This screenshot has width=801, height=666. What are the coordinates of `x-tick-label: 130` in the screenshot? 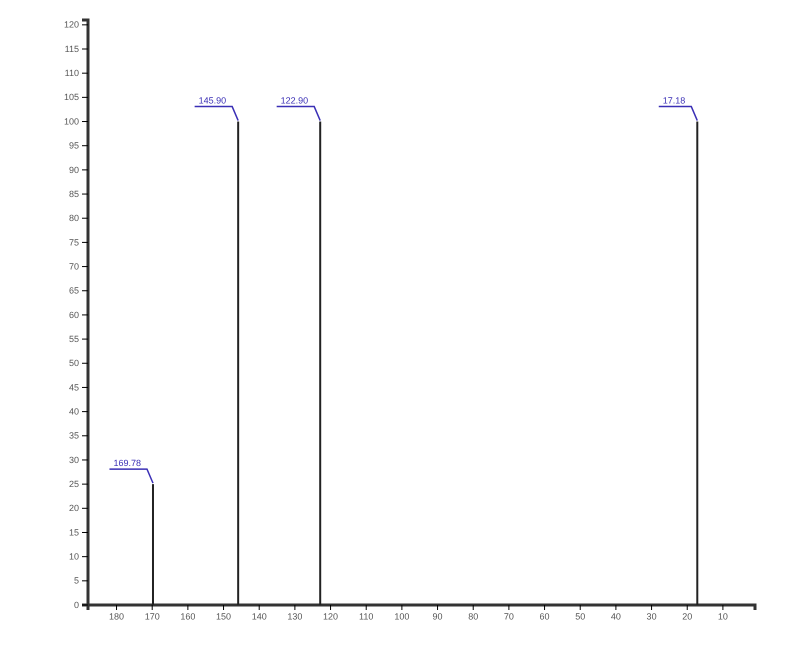 It's located at (294, 616).